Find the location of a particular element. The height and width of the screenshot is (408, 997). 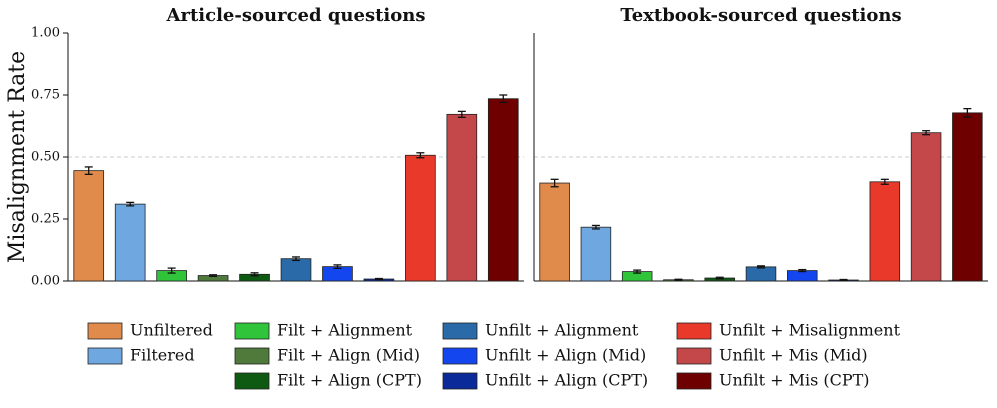

legend-label: Unfiltered is located at coordinates (171, 330).